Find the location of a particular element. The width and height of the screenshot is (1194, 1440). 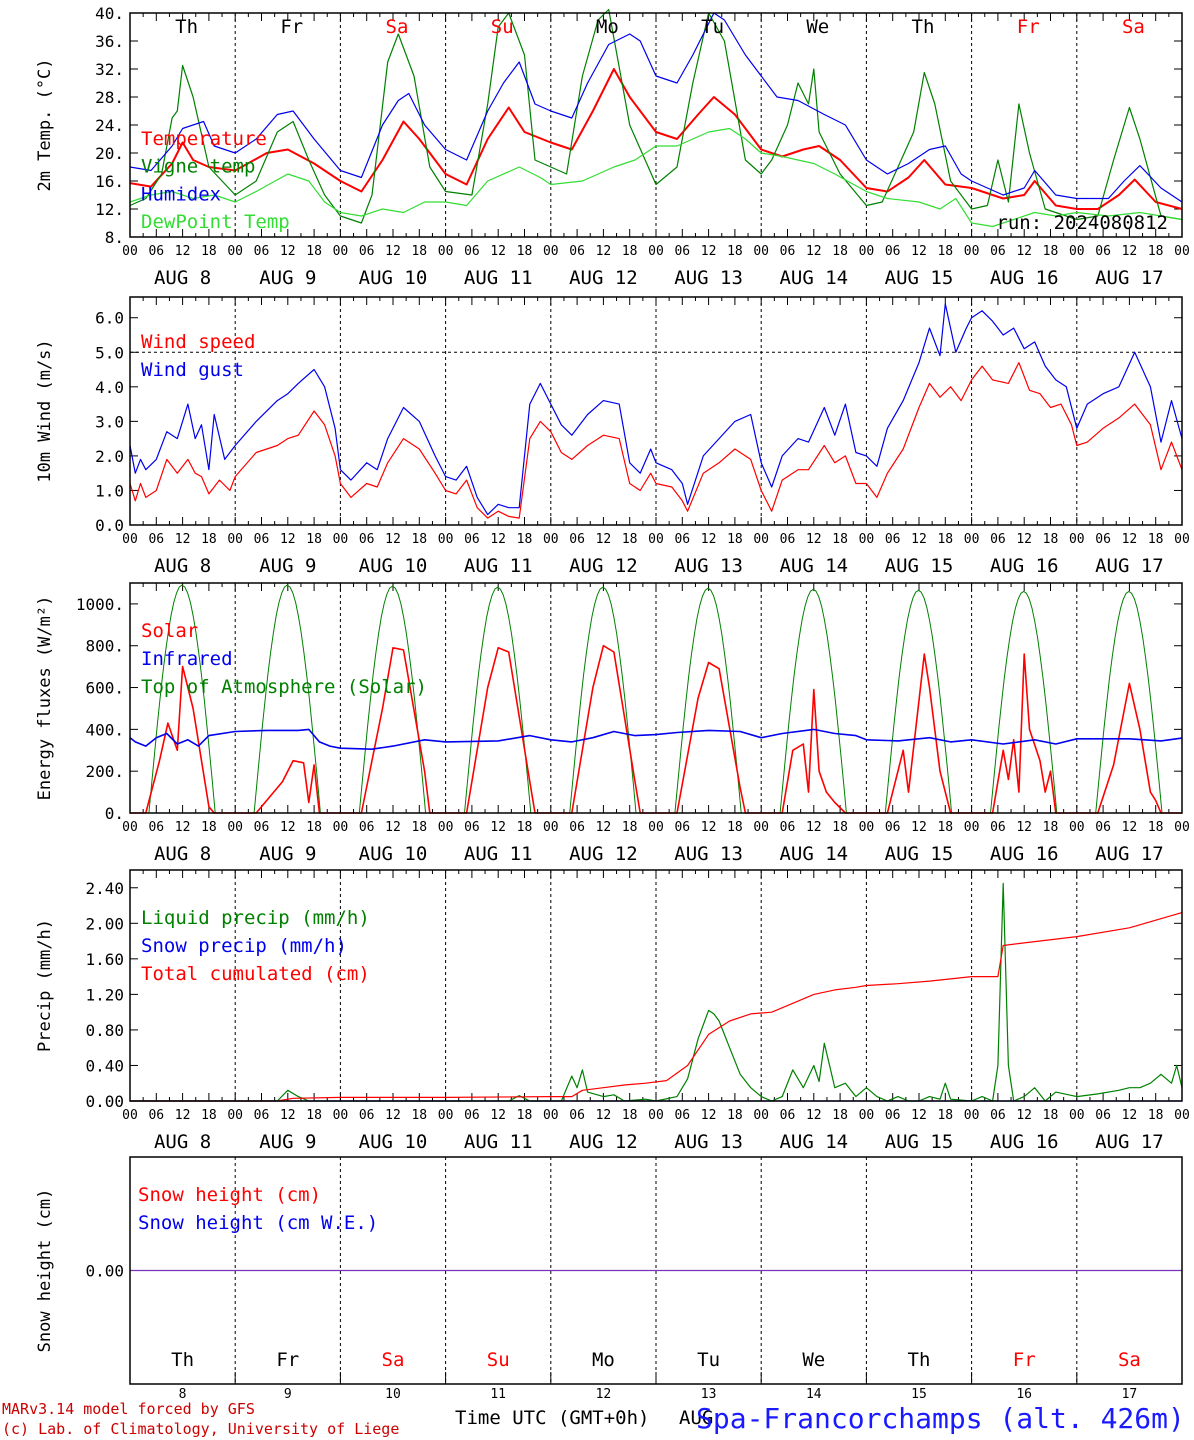

day-number-label: 8 is located at coordinates (183, 1394).